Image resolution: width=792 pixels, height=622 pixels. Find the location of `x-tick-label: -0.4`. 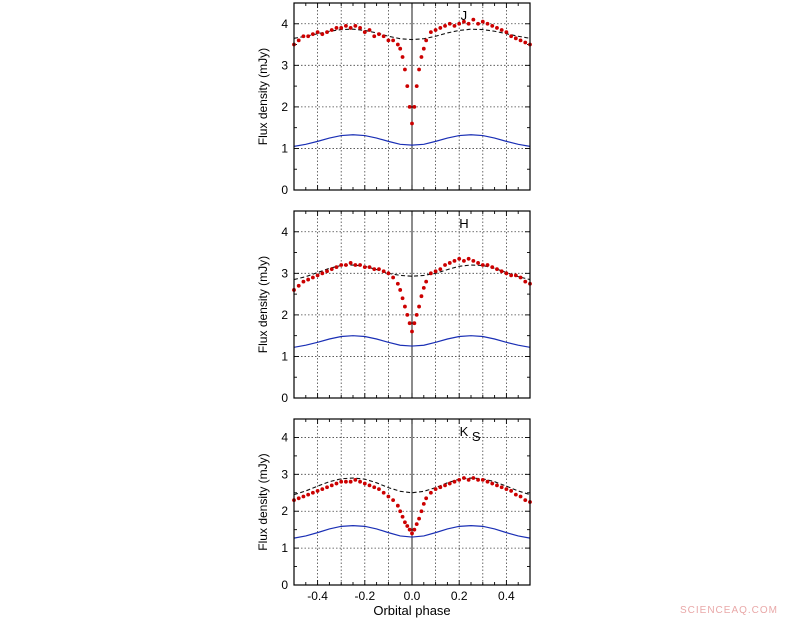

x-tick-label: -0.4 is located at coordinates (317, 596).